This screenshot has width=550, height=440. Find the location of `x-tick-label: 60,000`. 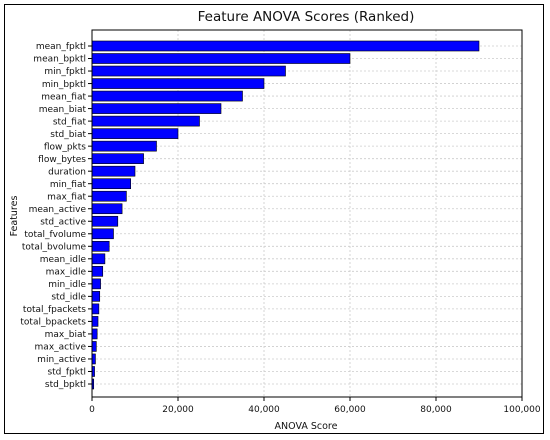

x-tick-label: 60,000 is located at coordinates (350, 410).